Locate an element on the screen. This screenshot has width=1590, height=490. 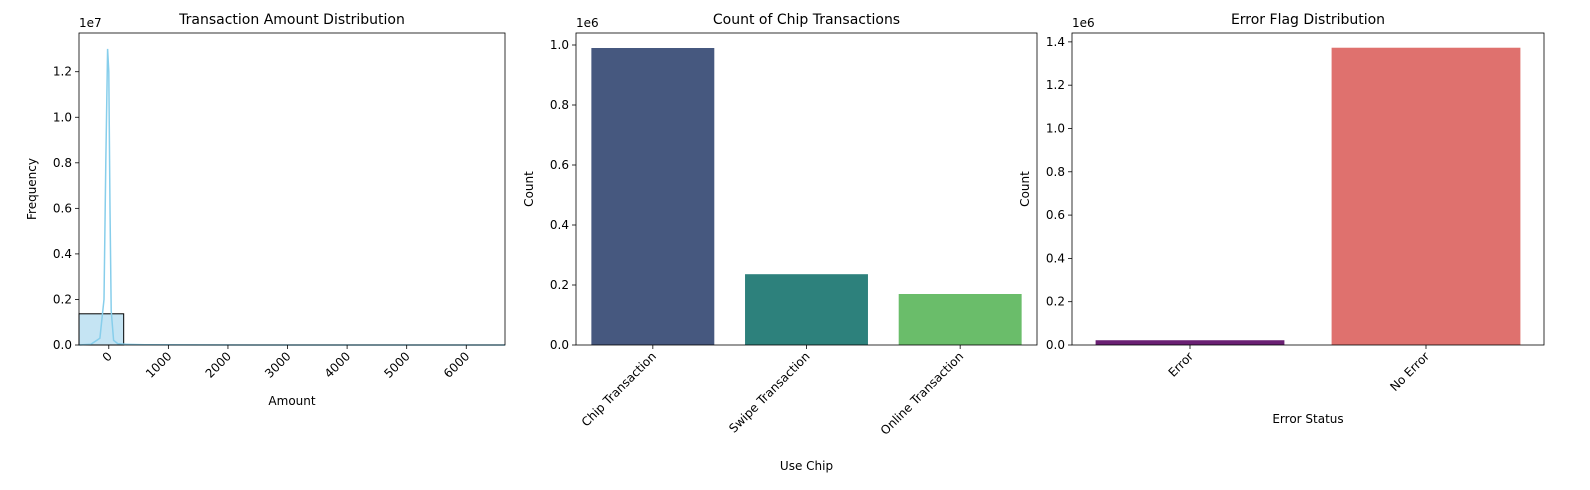
y-multiplier-label: 1e7 is located at coordinates (90, 23).